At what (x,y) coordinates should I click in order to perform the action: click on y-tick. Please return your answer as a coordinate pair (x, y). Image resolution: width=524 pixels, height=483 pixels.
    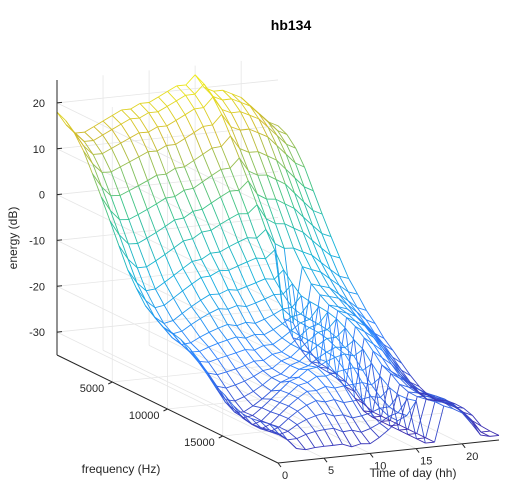
    Looking at the image, I should click on (165, 410).